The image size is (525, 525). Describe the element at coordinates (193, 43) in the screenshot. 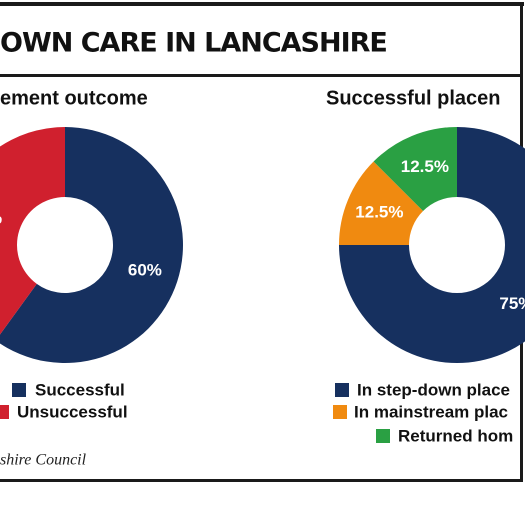

I see `title: OWN CARE IN LANCASHIRE` at that location.